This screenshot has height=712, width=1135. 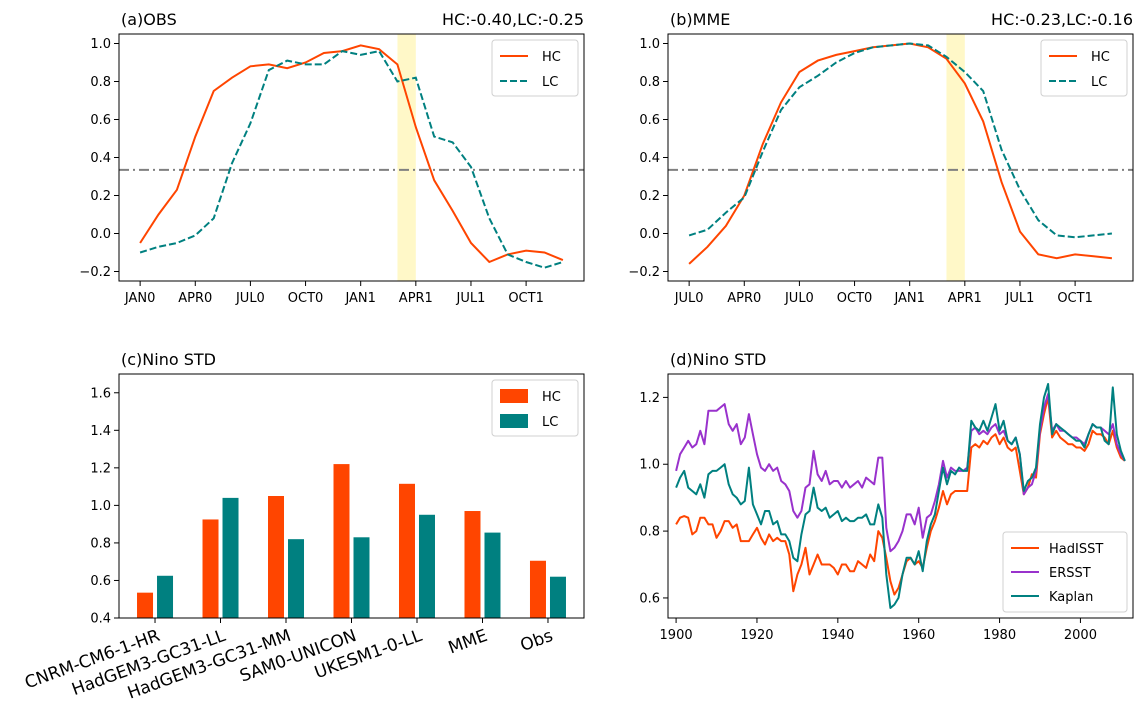 I want to click on x-tick-label: 1900, so click(x=676, y=635).